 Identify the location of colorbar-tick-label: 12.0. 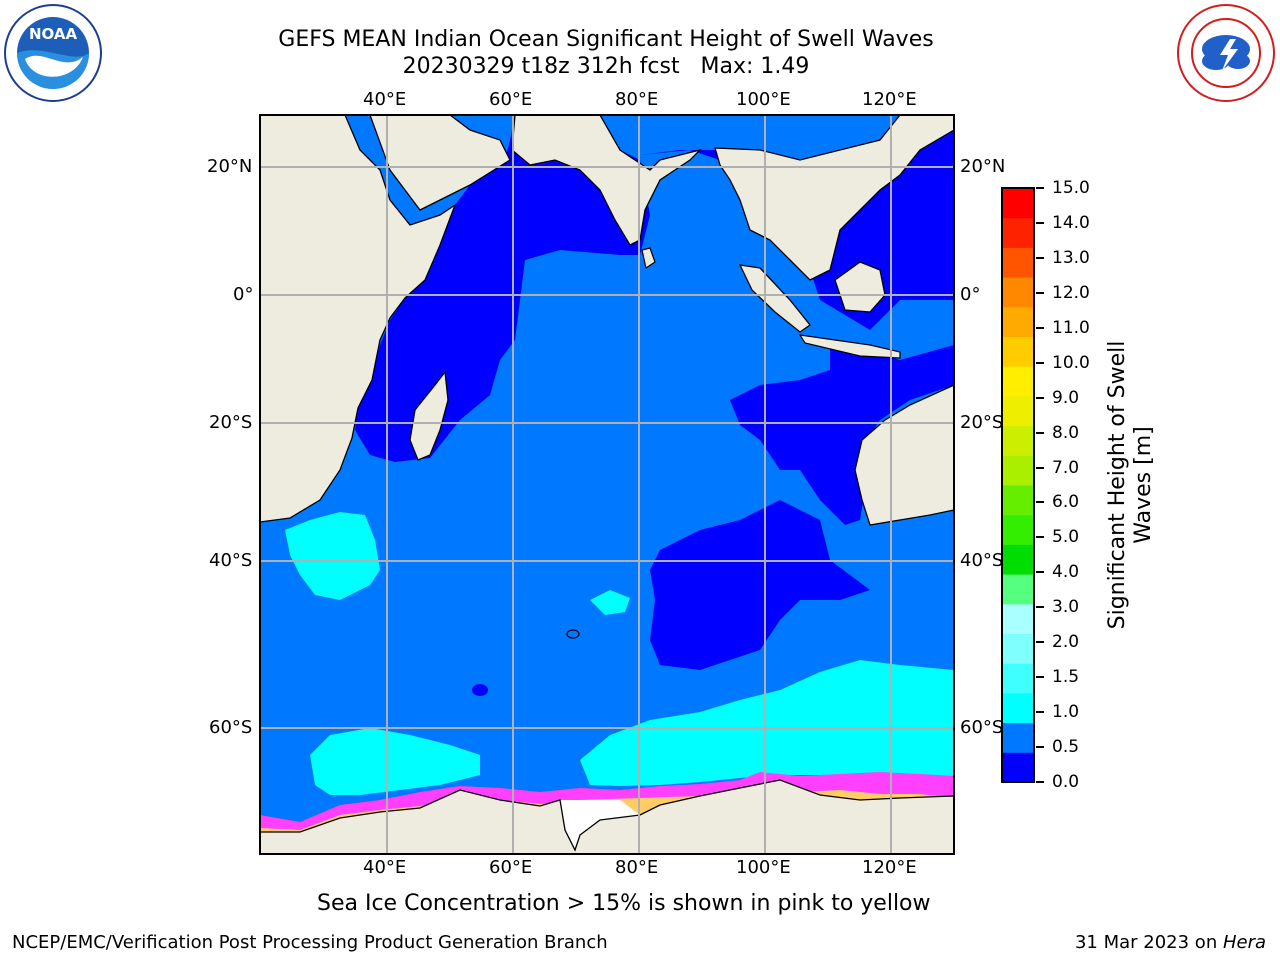
(1071, 292).